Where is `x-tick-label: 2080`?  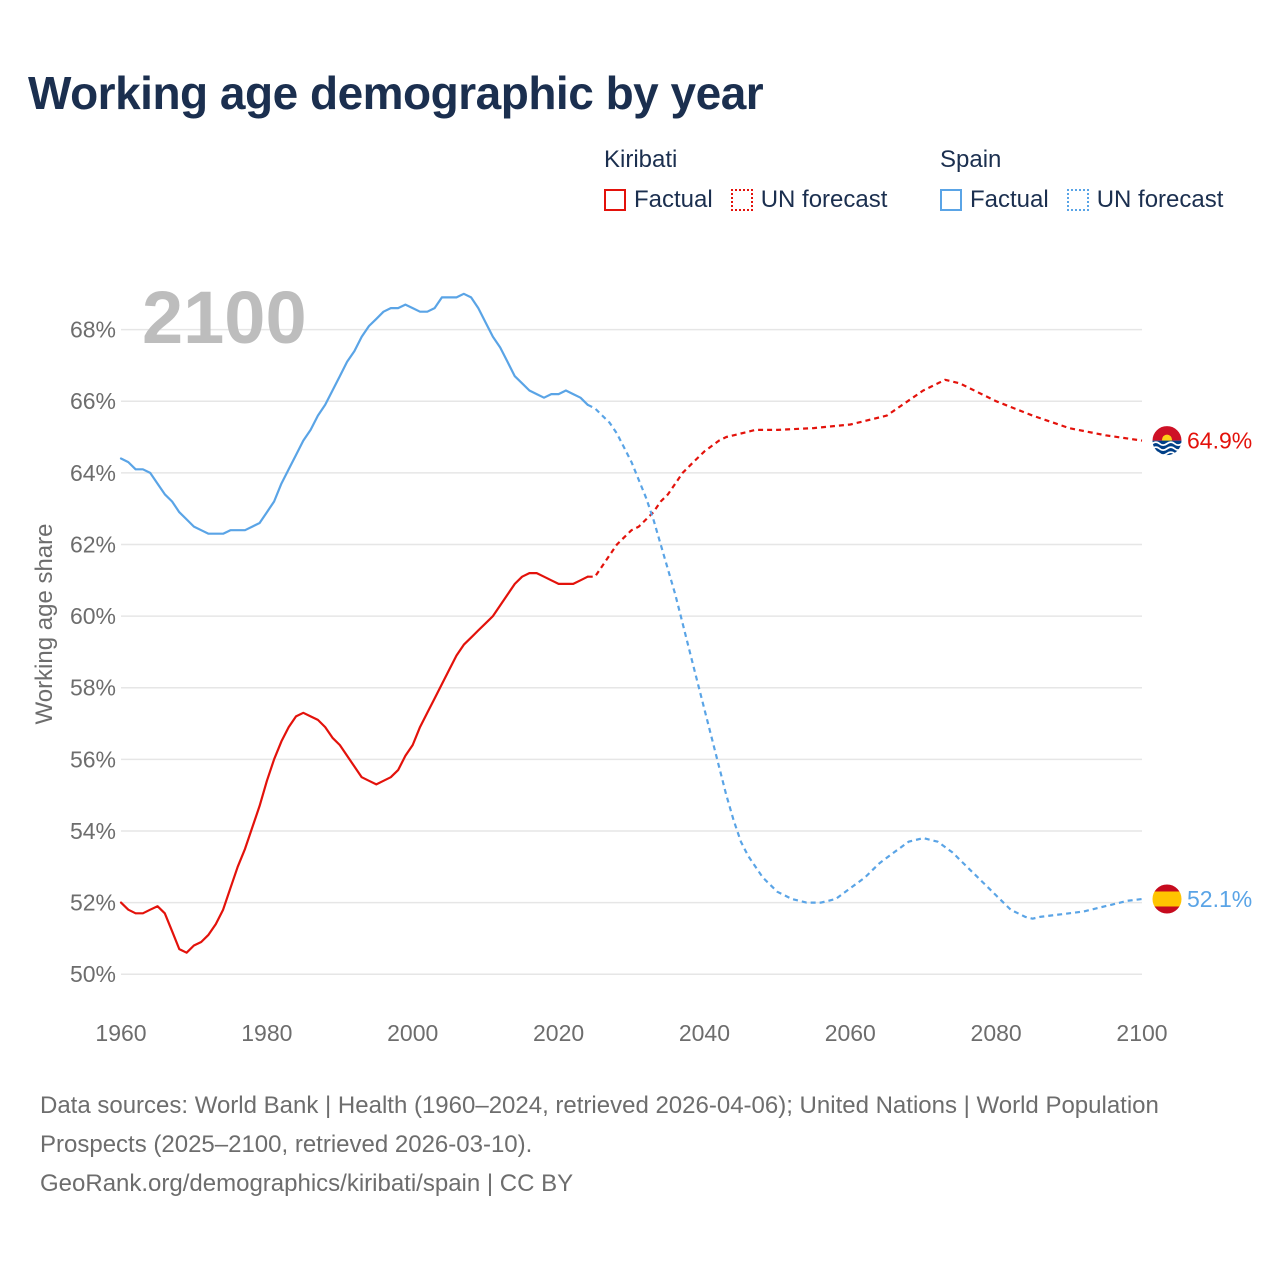
x-tick-label: 2080 is located at coordinates (996, 1033).